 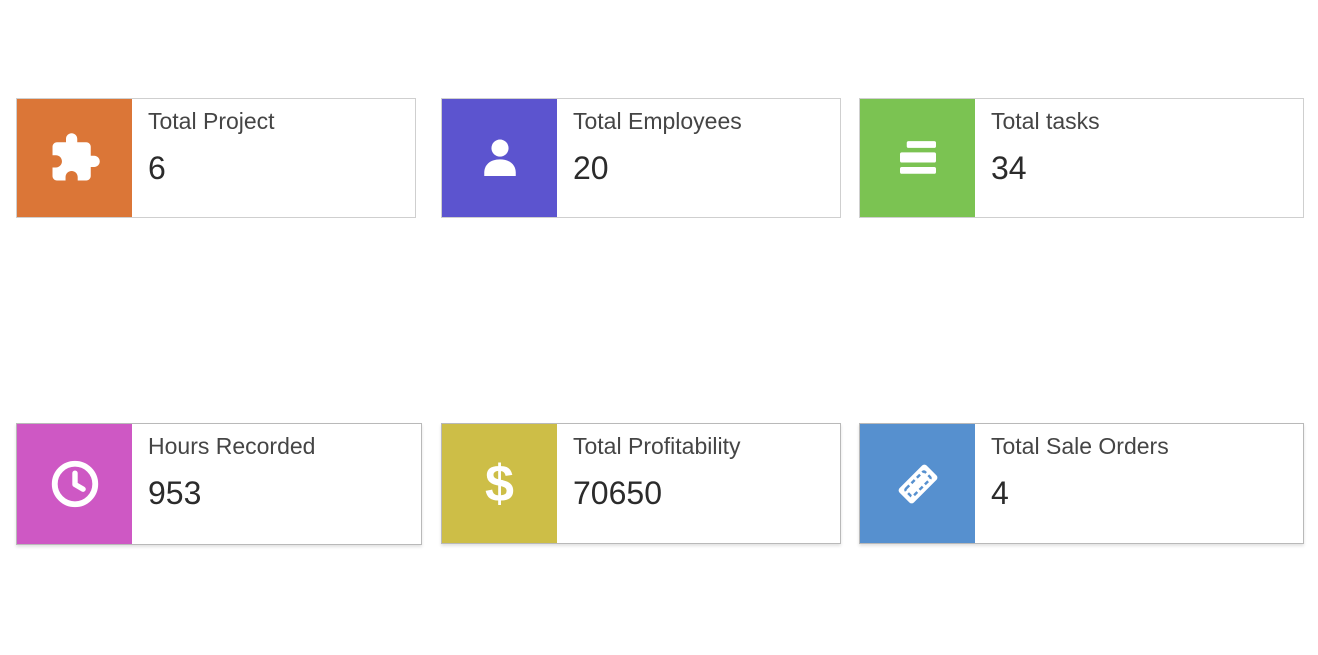 What do you see at coordinates (698, 158) in the screenshot?
I see `card-body: Total Employees 20` at bounding box center [698, 158].